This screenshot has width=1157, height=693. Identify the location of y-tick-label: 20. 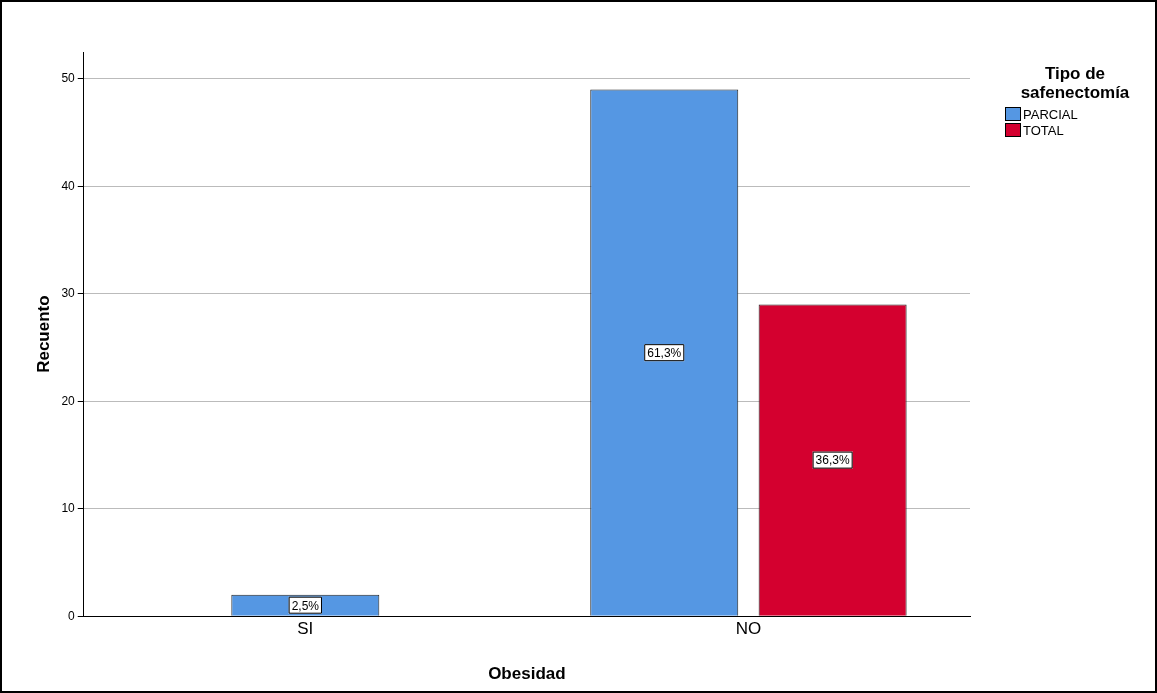
(68, 400).